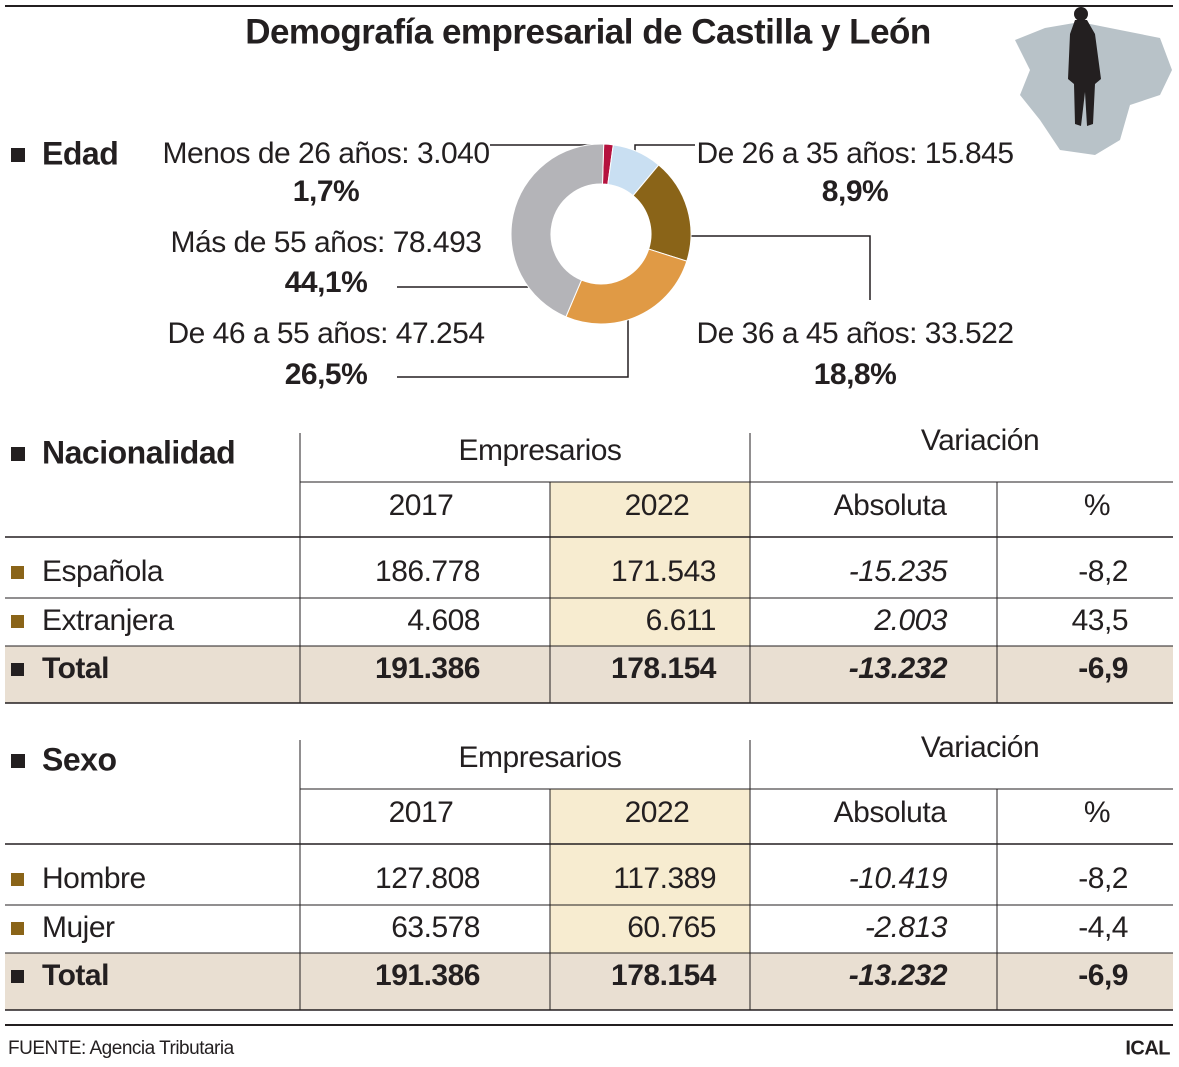  What do you see at coordinates (94, 878) in the screenshot?
I see `table-cell: Hombre` at bounding box center [94, 878].